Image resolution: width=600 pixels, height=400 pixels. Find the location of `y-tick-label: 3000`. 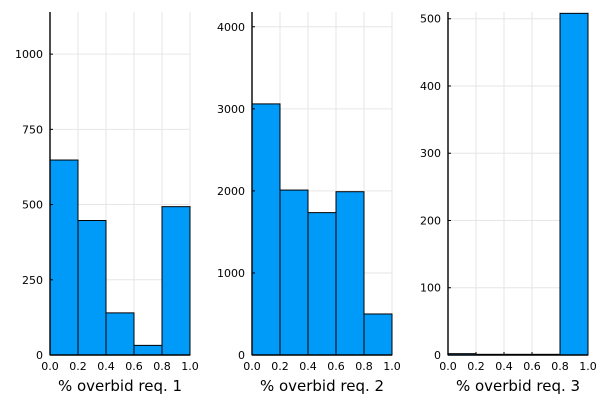

y-tick-label: 3000 is located at coordinates (231, 109).